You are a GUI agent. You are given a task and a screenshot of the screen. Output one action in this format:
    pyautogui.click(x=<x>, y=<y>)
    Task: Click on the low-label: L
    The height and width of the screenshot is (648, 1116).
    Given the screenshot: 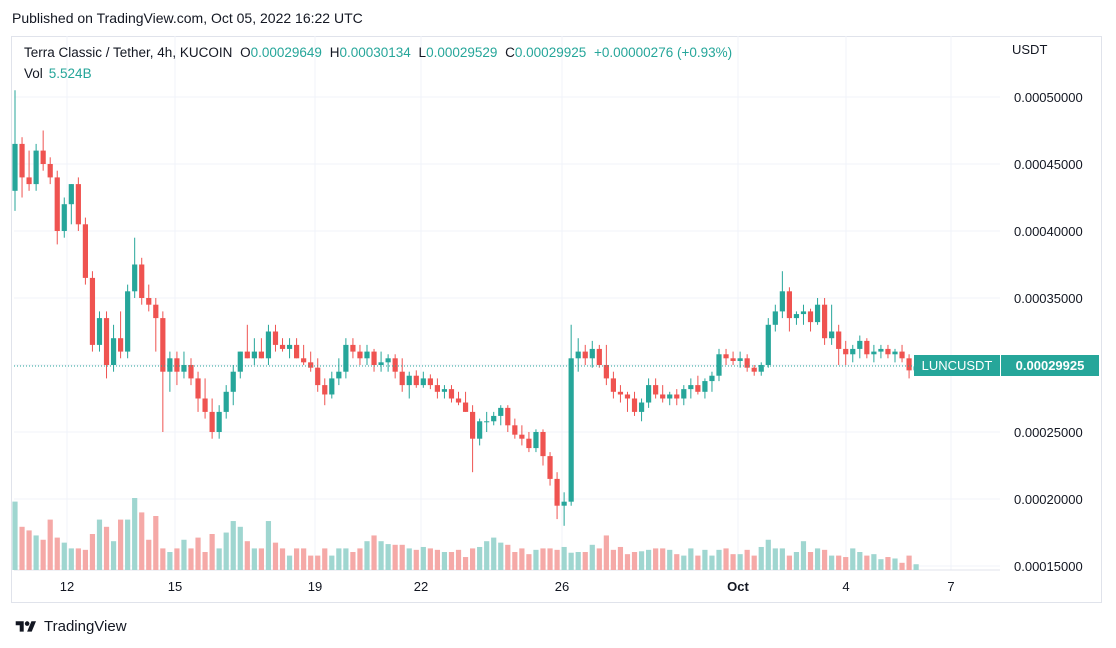 What is the action you would take?
    pyautogui.click(x=422, y=52)
    